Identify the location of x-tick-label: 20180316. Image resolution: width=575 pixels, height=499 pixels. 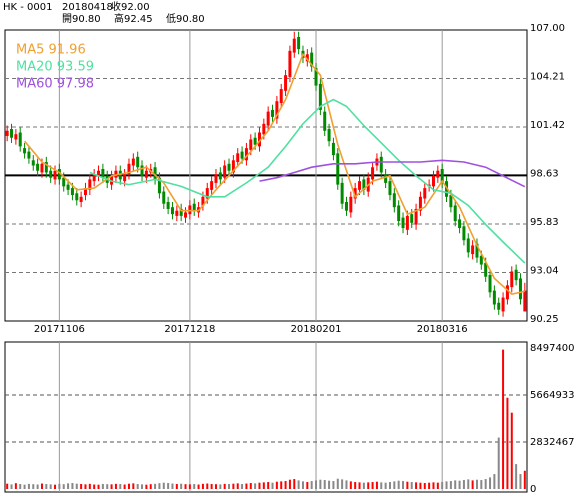
(442, 329).